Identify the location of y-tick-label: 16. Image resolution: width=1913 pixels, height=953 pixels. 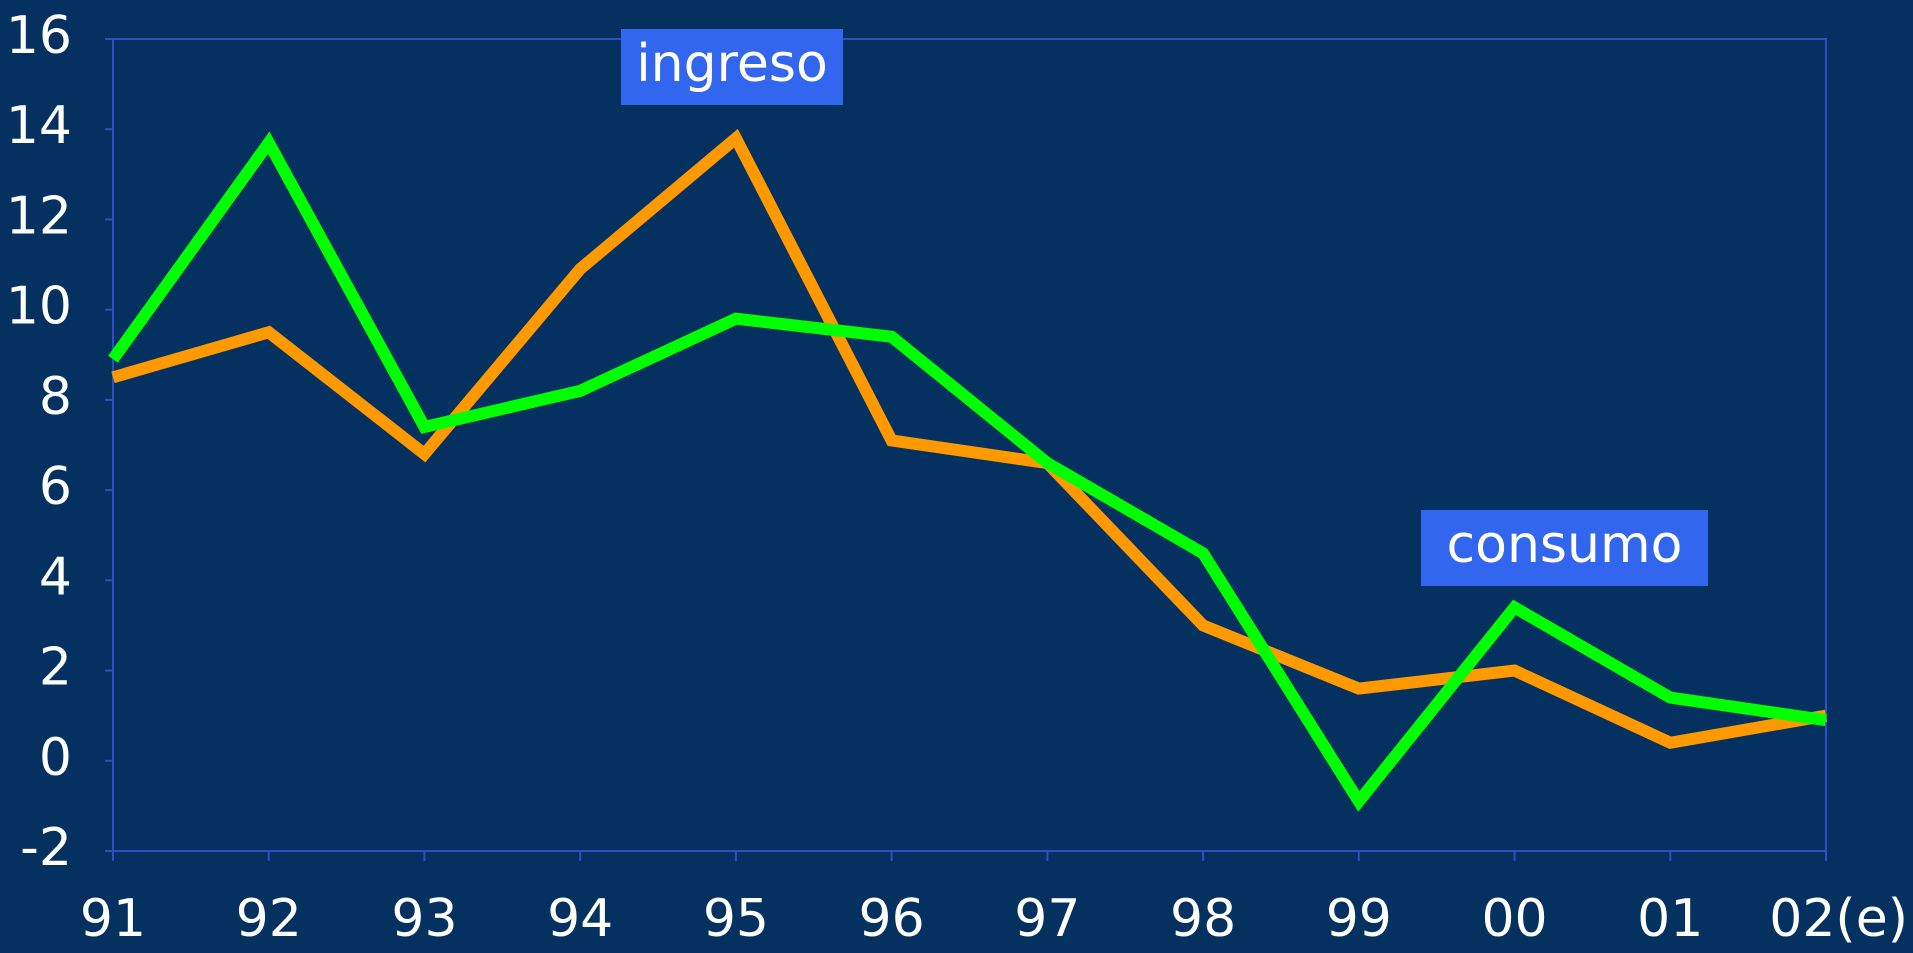
(39, 36).